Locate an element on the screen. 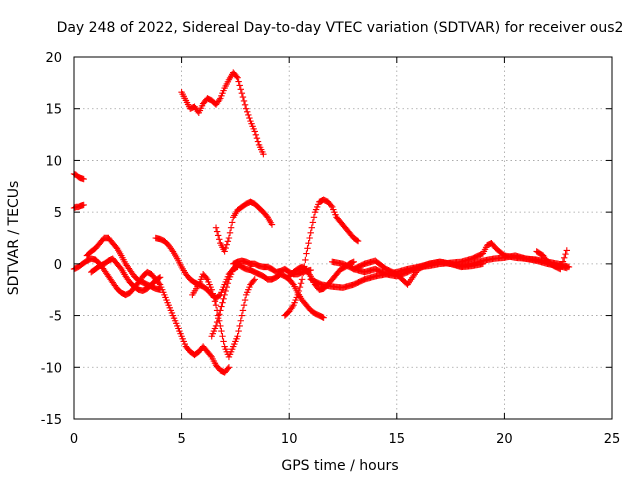 Image resolution: width=640 pixels, height=480 pixels. y-tick-label: 15 is located at coordinates (53, 110).